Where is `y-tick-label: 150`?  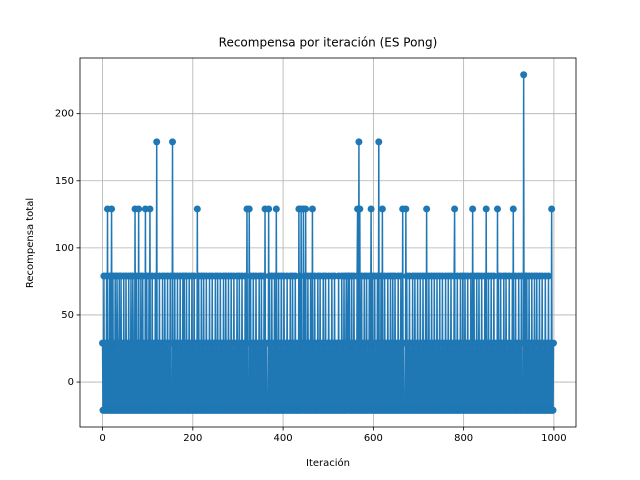
y-tick-label: 150 is located at coordinates (64, 181).